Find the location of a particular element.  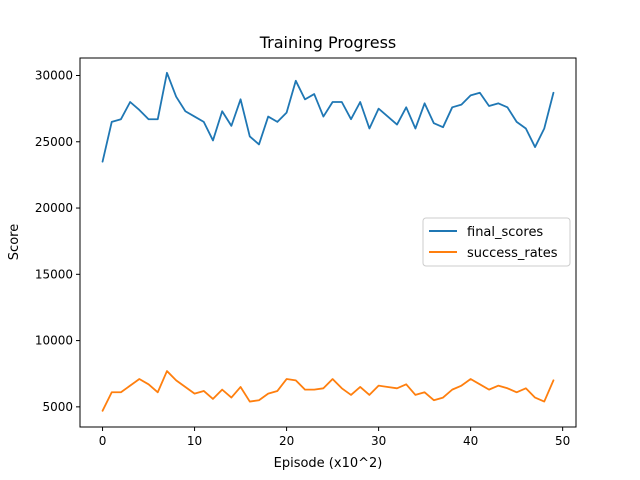

y-tick-label: 25000 is located at coordinates (54, 142).